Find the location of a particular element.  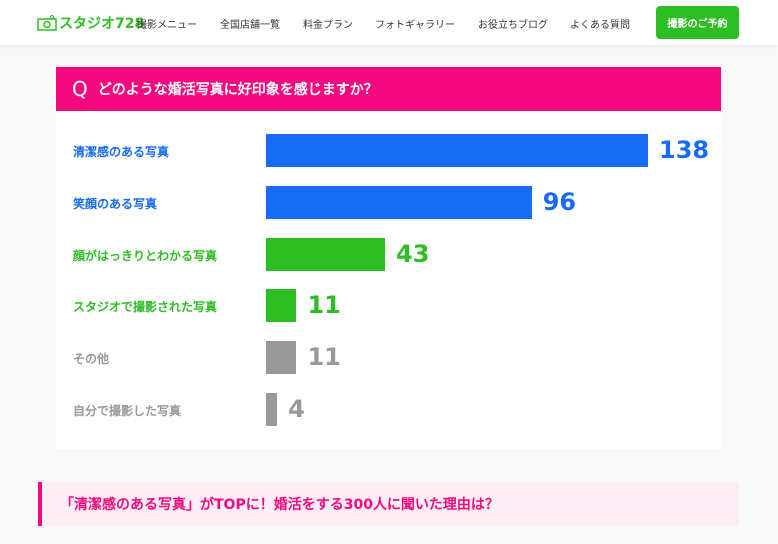

nav-gallery: フォトギャラリー is located at coordinates (415, 25).